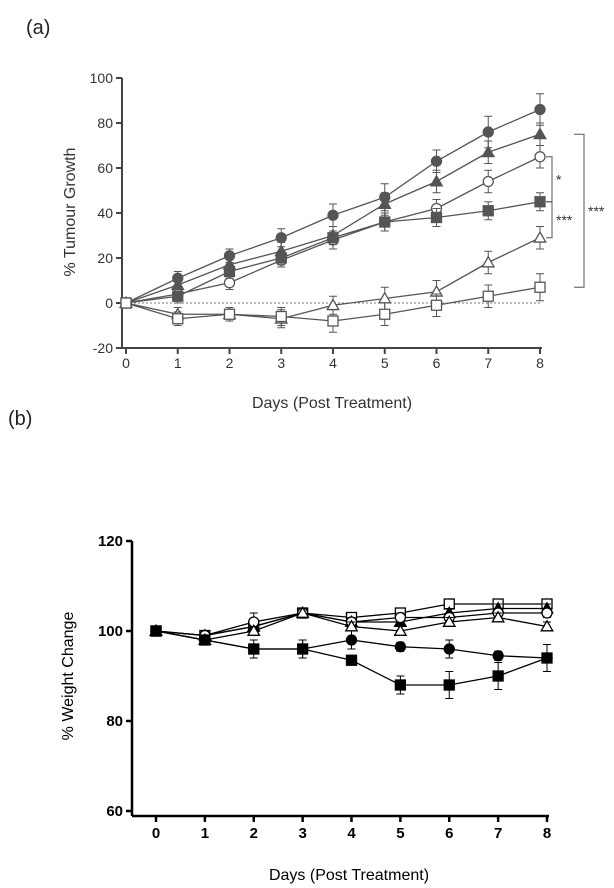 The image size is (614, 888). Describe the element at coordinates (230, 363) in the screenshot. I see `chart-a-x-tick-label: 2` at that location.